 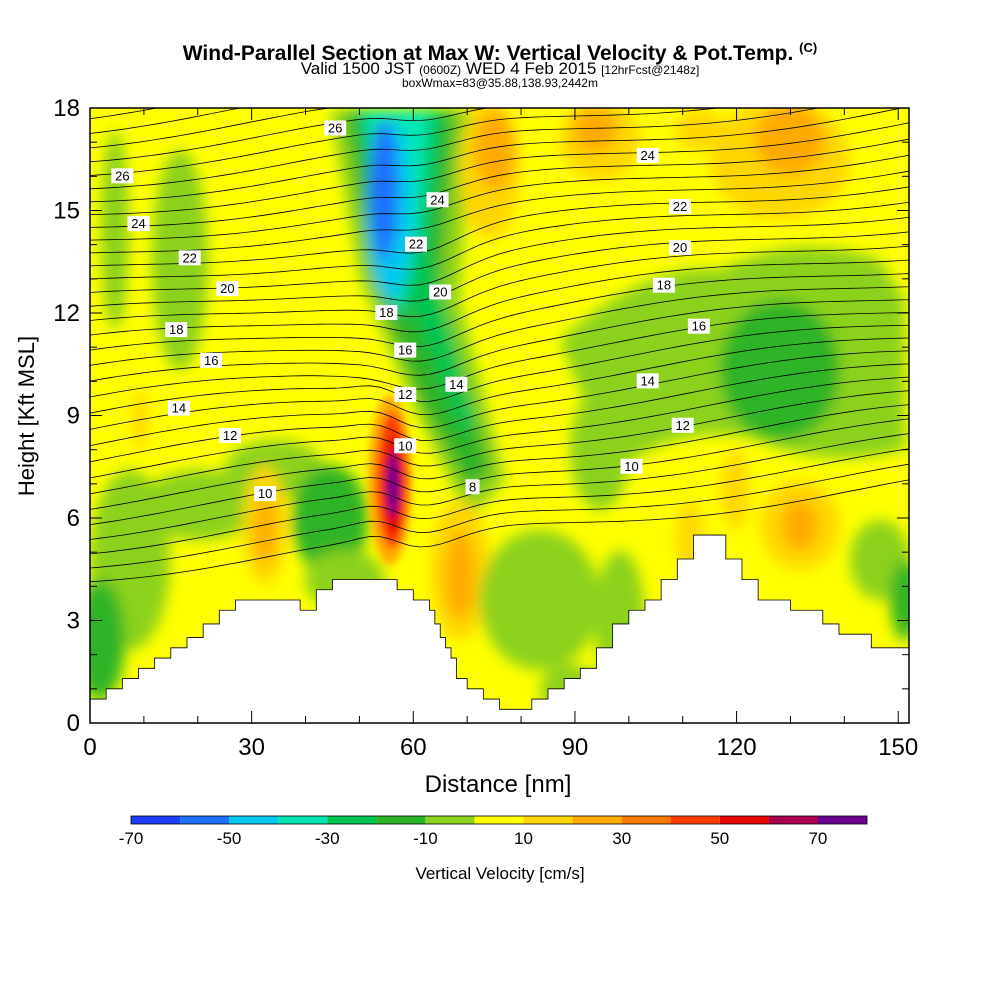 What do you see at coordinates (425, 838) in the screenshot?
I see `colorbar-tick-label: -10` at bounding box center [425, 838].